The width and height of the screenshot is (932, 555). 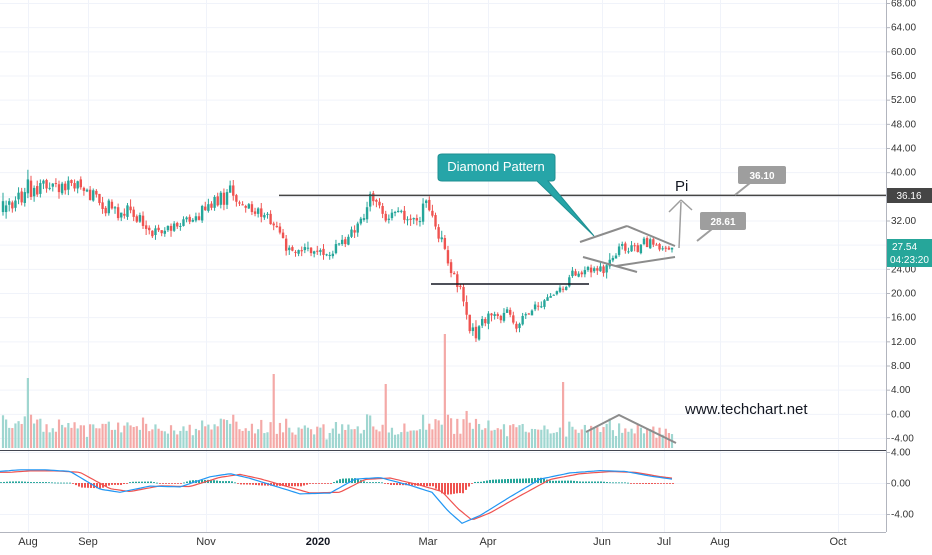 What do you see at coordinates (721, 227) in the screenshot?
I see `target-low-label: 28.61` at bounding box center [721, 227].